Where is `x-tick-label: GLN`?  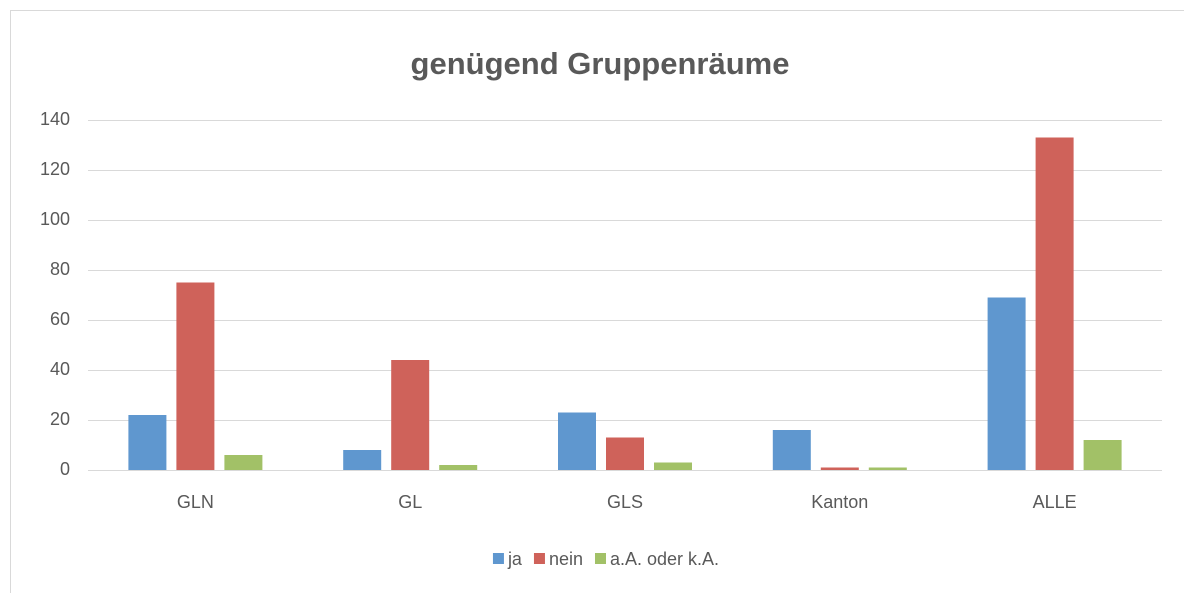
x-tick-label: GLN is located at coordinates (195, 502).